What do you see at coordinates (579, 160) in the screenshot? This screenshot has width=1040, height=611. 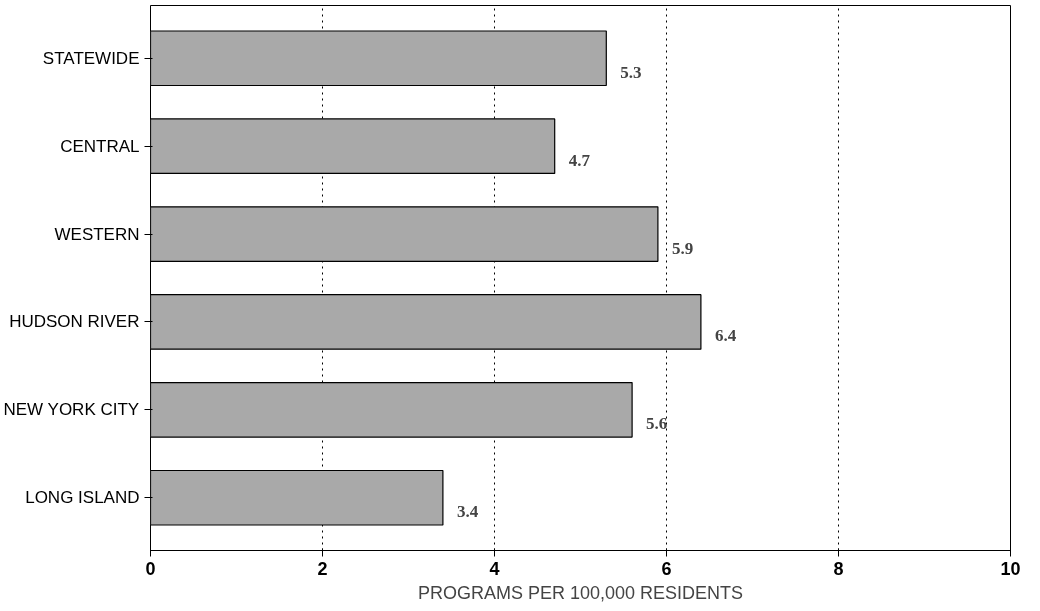 I see `data-label: 4.7` at bounding box center [579, 160].